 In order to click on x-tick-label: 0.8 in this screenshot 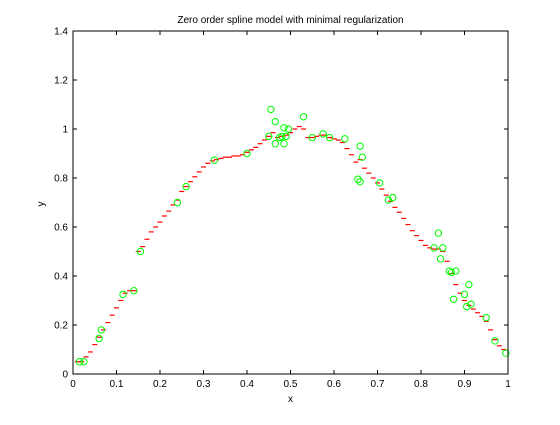, I will do `click(421, 384)`.